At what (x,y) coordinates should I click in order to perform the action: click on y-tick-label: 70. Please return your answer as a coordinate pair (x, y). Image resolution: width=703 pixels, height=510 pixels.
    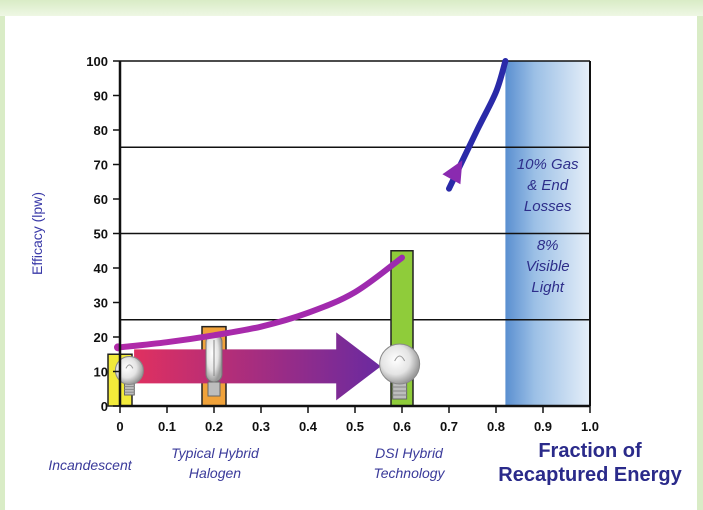
    Looking at the image, I should click on (101, 165).